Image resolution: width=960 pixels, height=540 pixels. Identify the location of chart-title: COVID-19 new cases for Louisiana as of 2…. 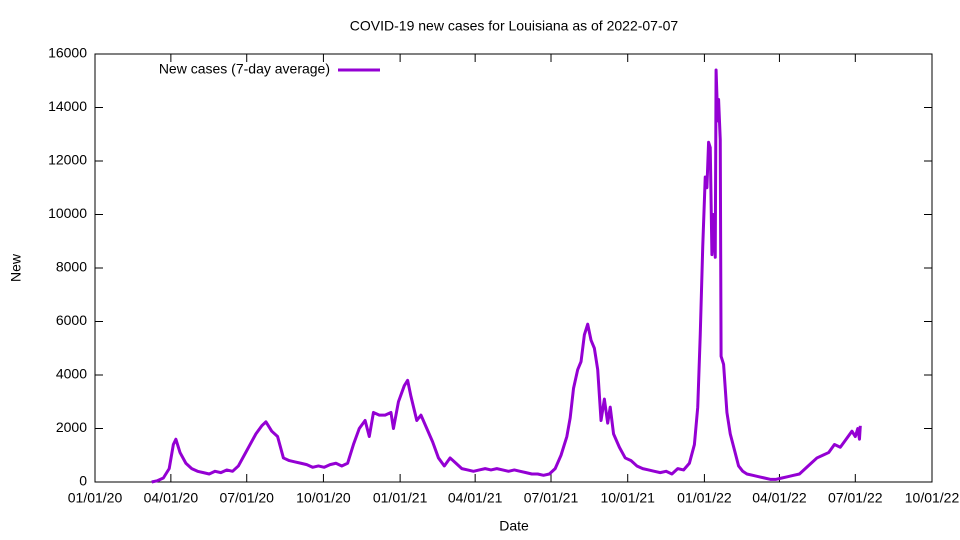
(514, 26).